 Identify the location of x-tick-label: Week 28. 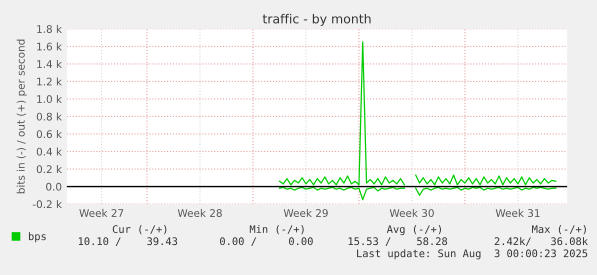
(200, 212).